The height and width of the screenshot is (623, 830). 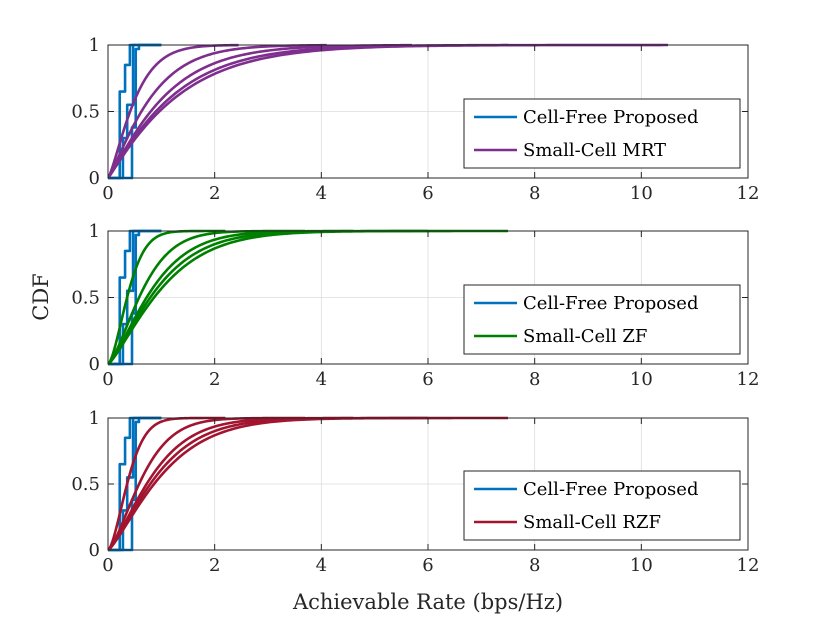 I want to click on legend: Cell-Free Proposed Small-Cell MRT, so click(x=602, y=133).